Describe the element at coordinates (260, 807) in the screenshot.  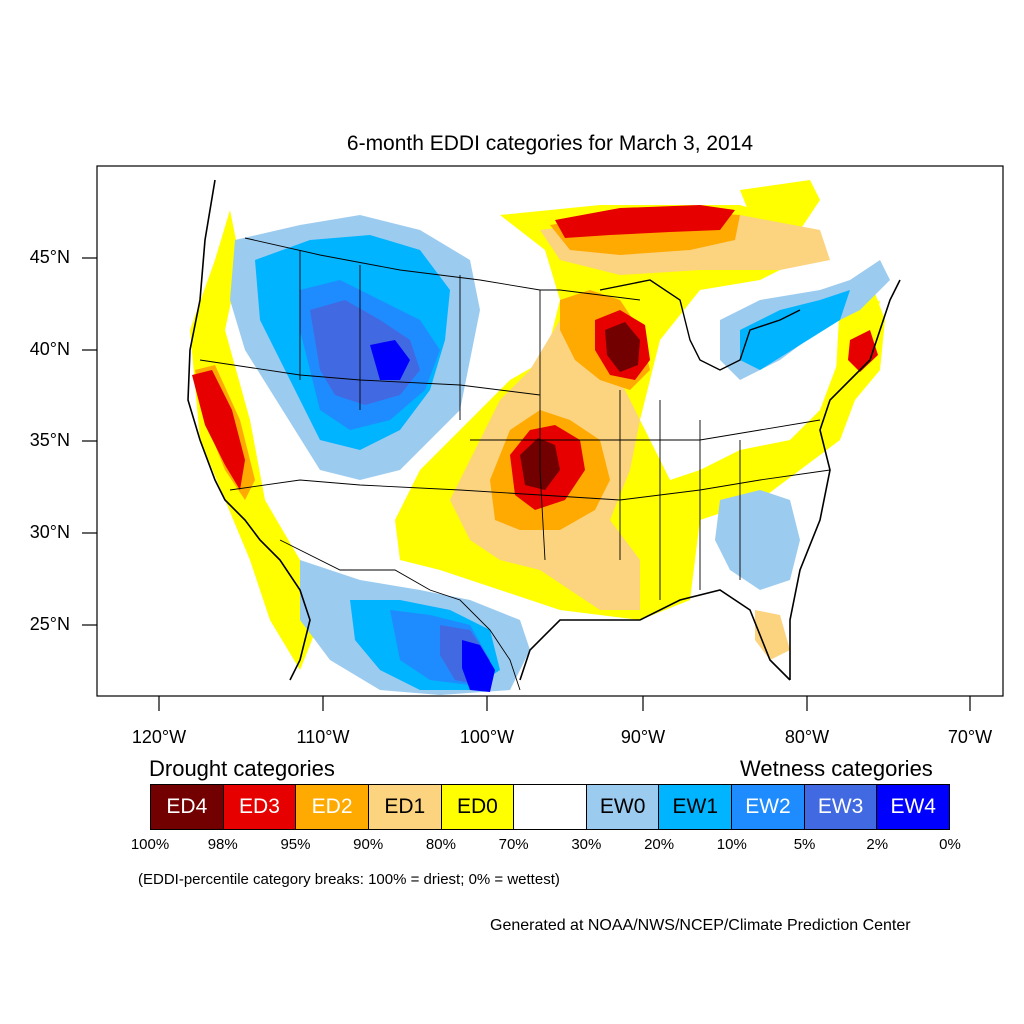
I see `legend-box-ed3: ED3` at that location.